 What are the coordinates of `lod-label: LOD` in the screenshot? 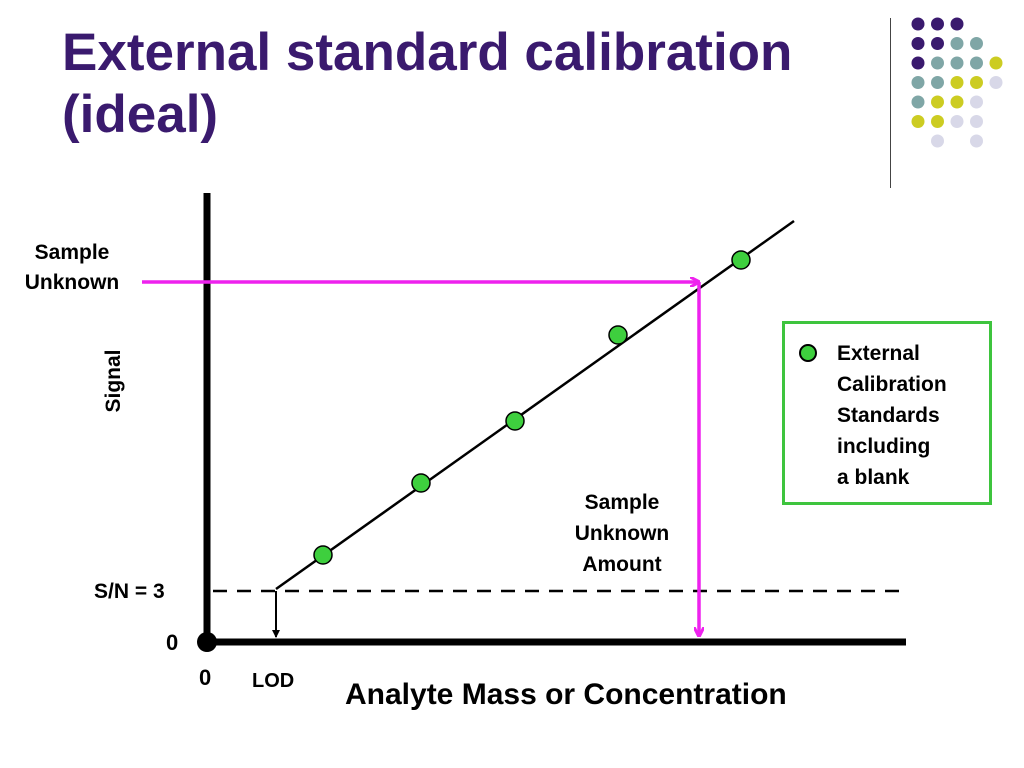 It's located at (273, 681).